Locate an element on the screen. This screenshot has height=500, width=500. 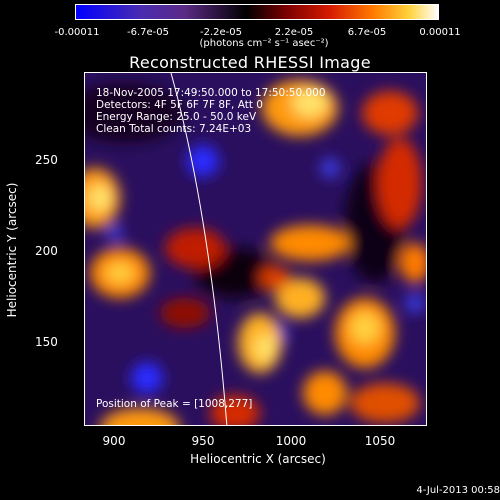
timestamp: 4-Jul-2013 00:58 is located at coordinates (458, 490).